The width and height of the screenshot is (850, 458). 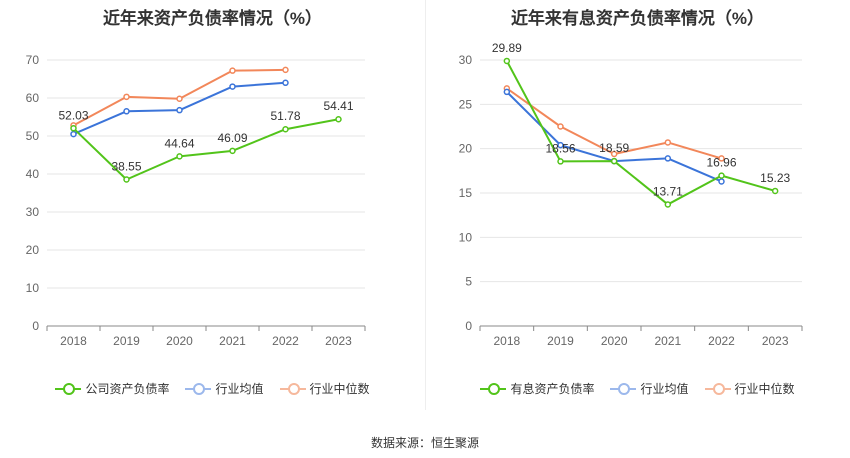 I want to click on data-source: 数据来源：恒生聚源, so click(x=424, y=443).